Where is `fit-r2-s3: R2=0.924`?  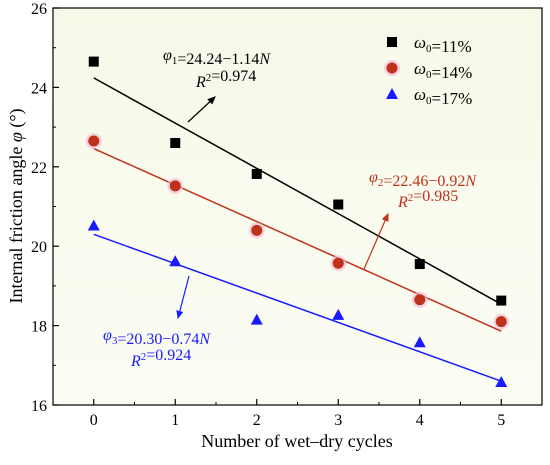
fit-r2-s3: R2=0.924 is located at coordinates (160, 358).